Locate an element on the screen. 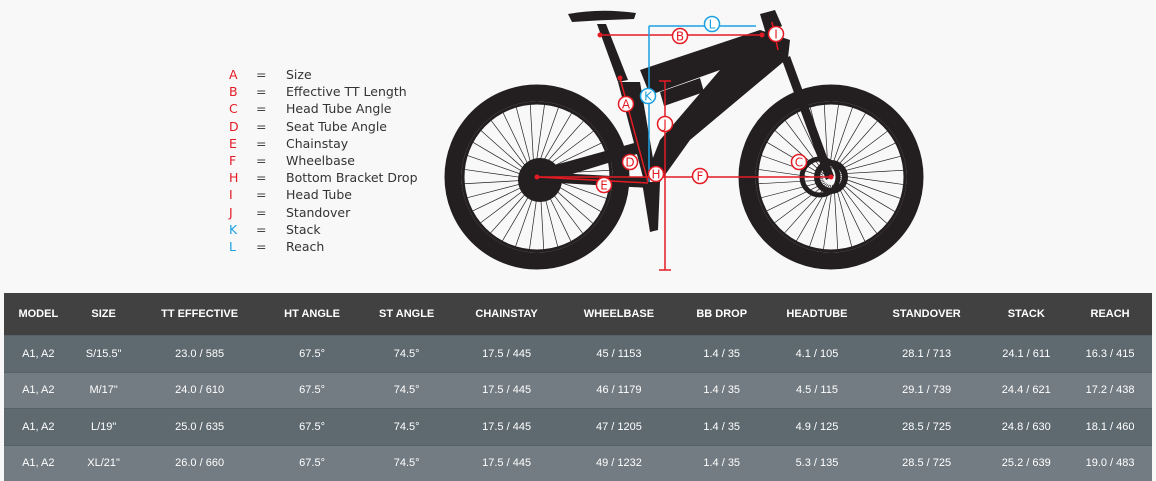  legend-item: D = Seat Tube Angle is located at coordinates (323, 126).